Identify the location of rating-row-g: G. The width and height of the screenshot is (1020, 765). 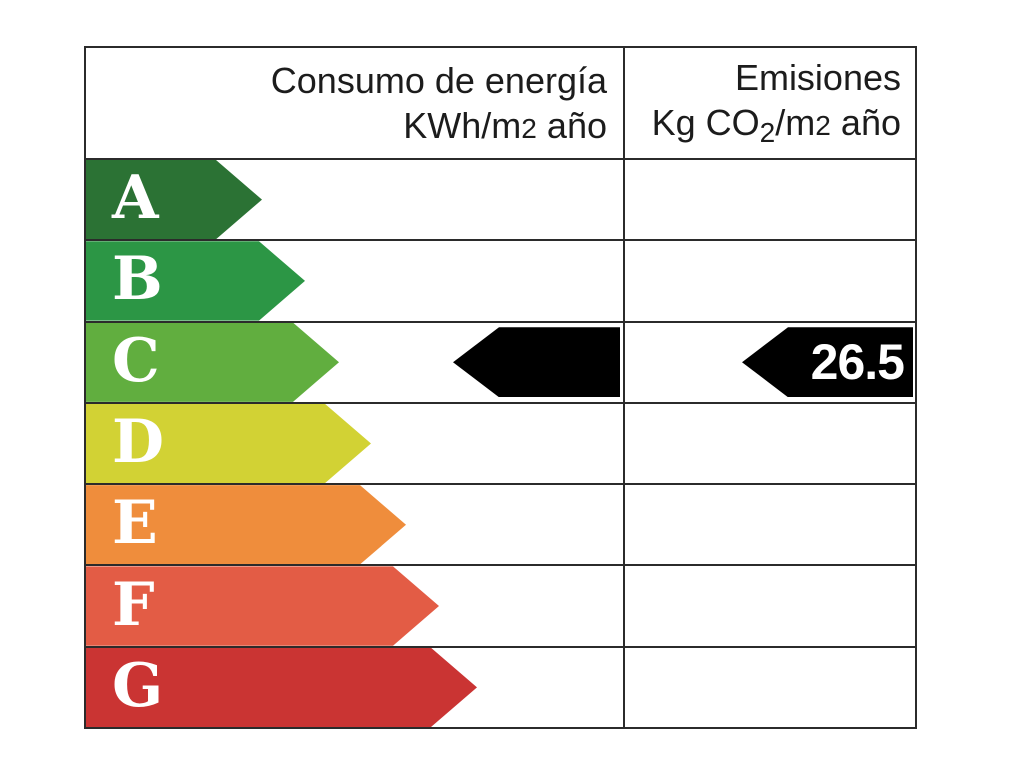
(500, 686).